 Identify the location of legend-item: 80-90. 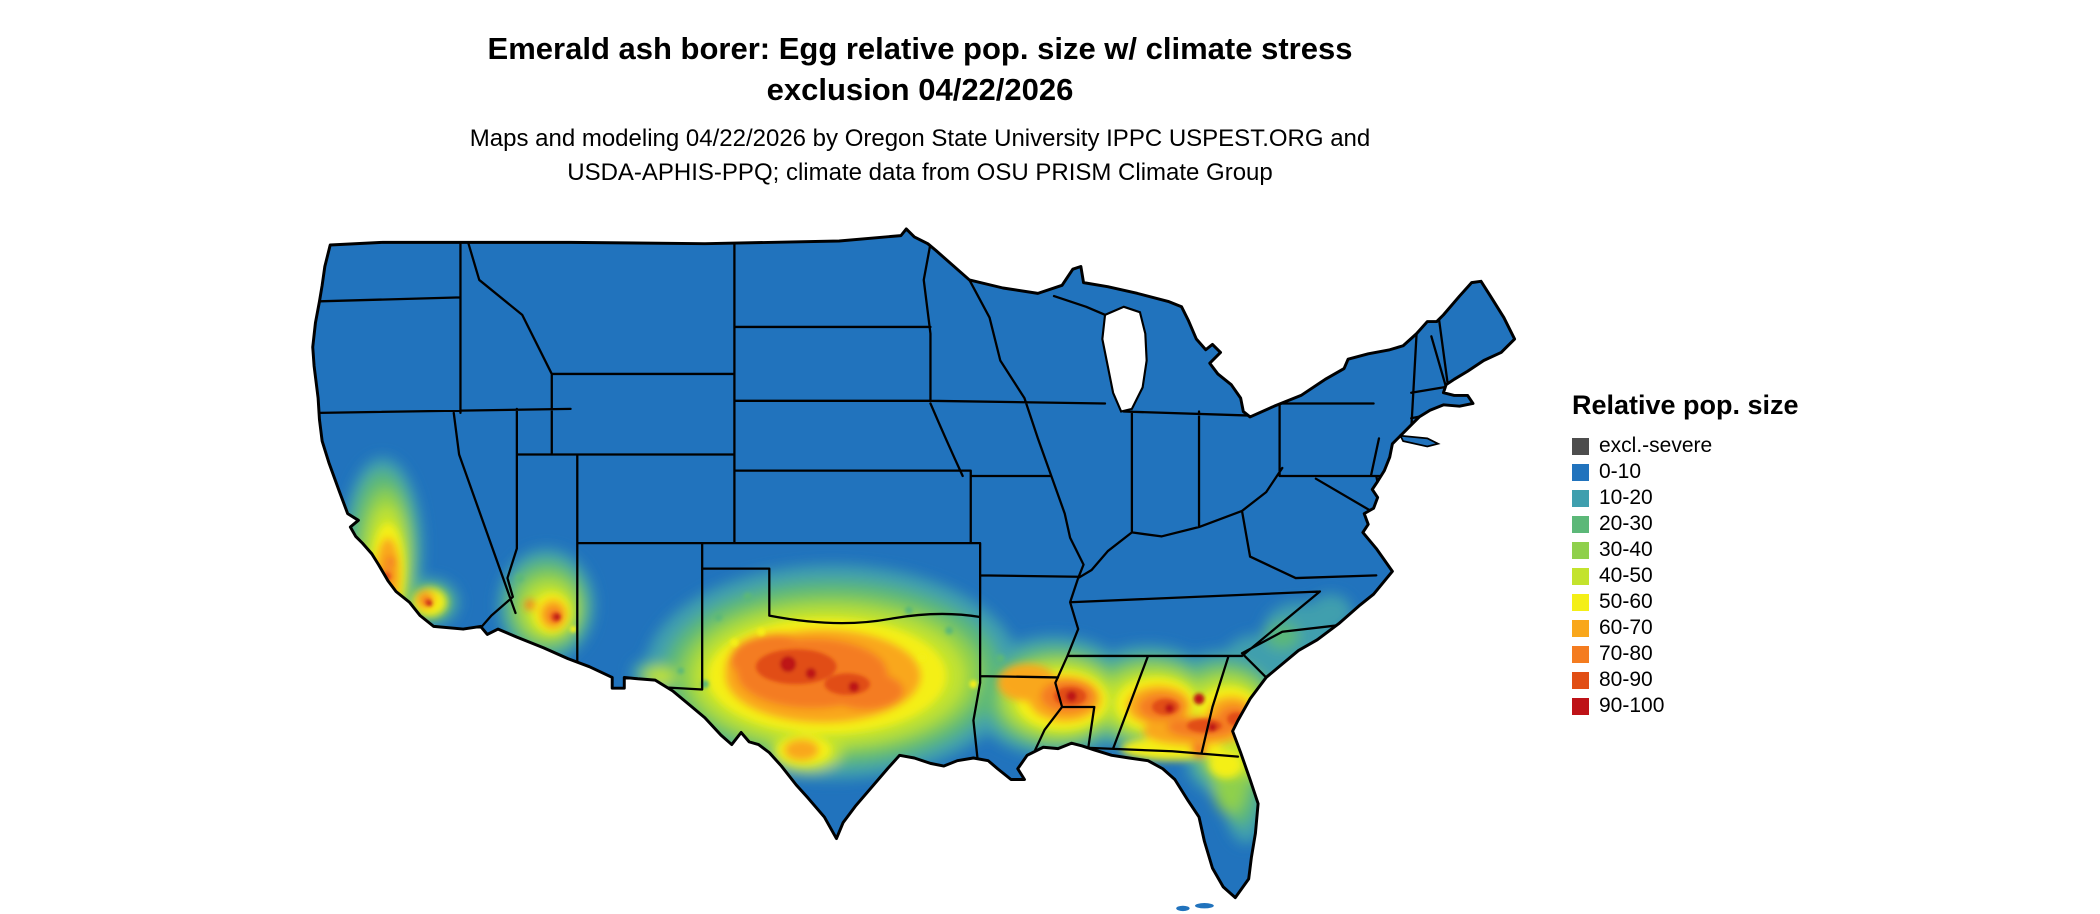
(1685, 680).